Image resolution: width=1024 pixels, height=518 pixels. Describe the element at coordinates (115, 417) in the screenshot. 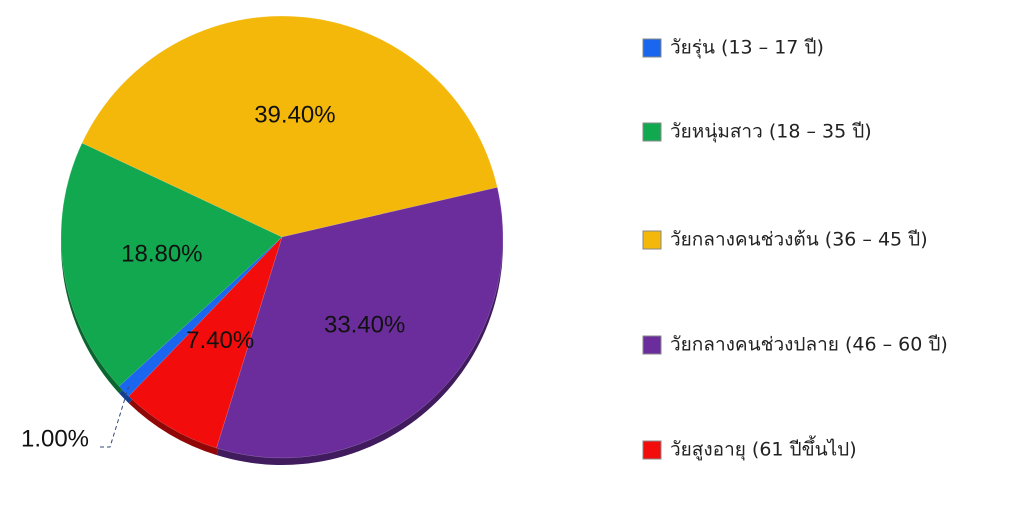

I see `leader-line` at that location.